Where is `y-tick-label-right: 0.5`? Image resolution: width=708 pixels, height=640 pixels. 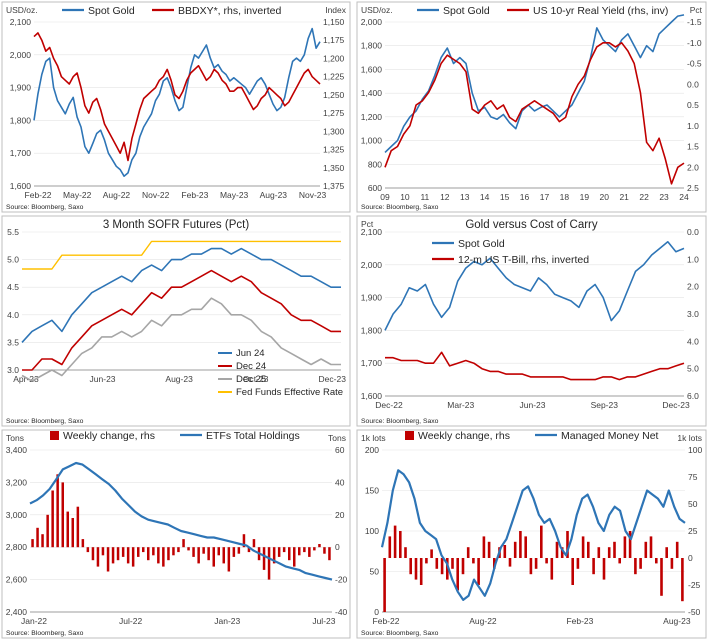
y-tick-label-right: 0.5 is located at coordinates (693, 105).